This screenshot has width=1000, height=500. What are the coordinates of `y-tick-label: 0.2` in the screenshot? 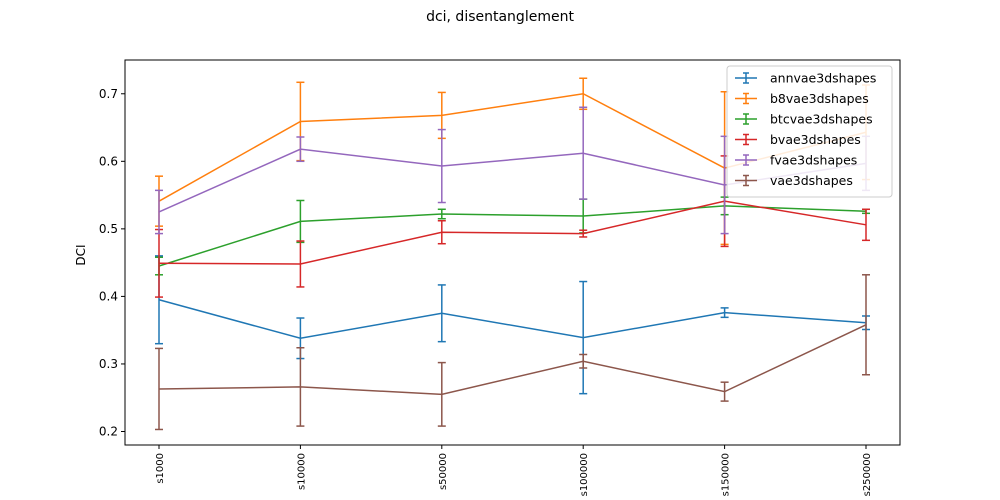 It's located at (108, 431).